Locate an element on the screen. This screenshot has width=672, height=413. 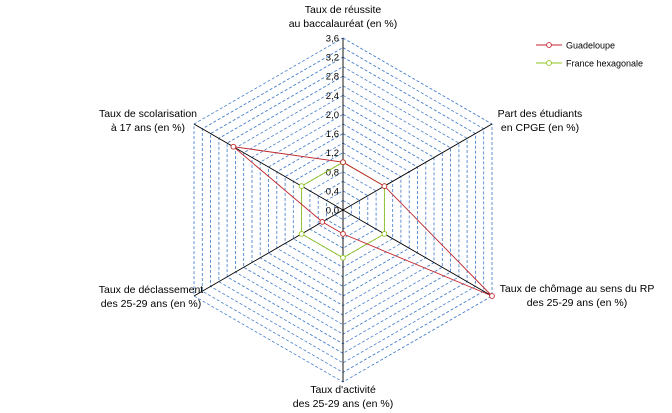
radial-tick-label: 3,6 is located at coordinates (332, 39).